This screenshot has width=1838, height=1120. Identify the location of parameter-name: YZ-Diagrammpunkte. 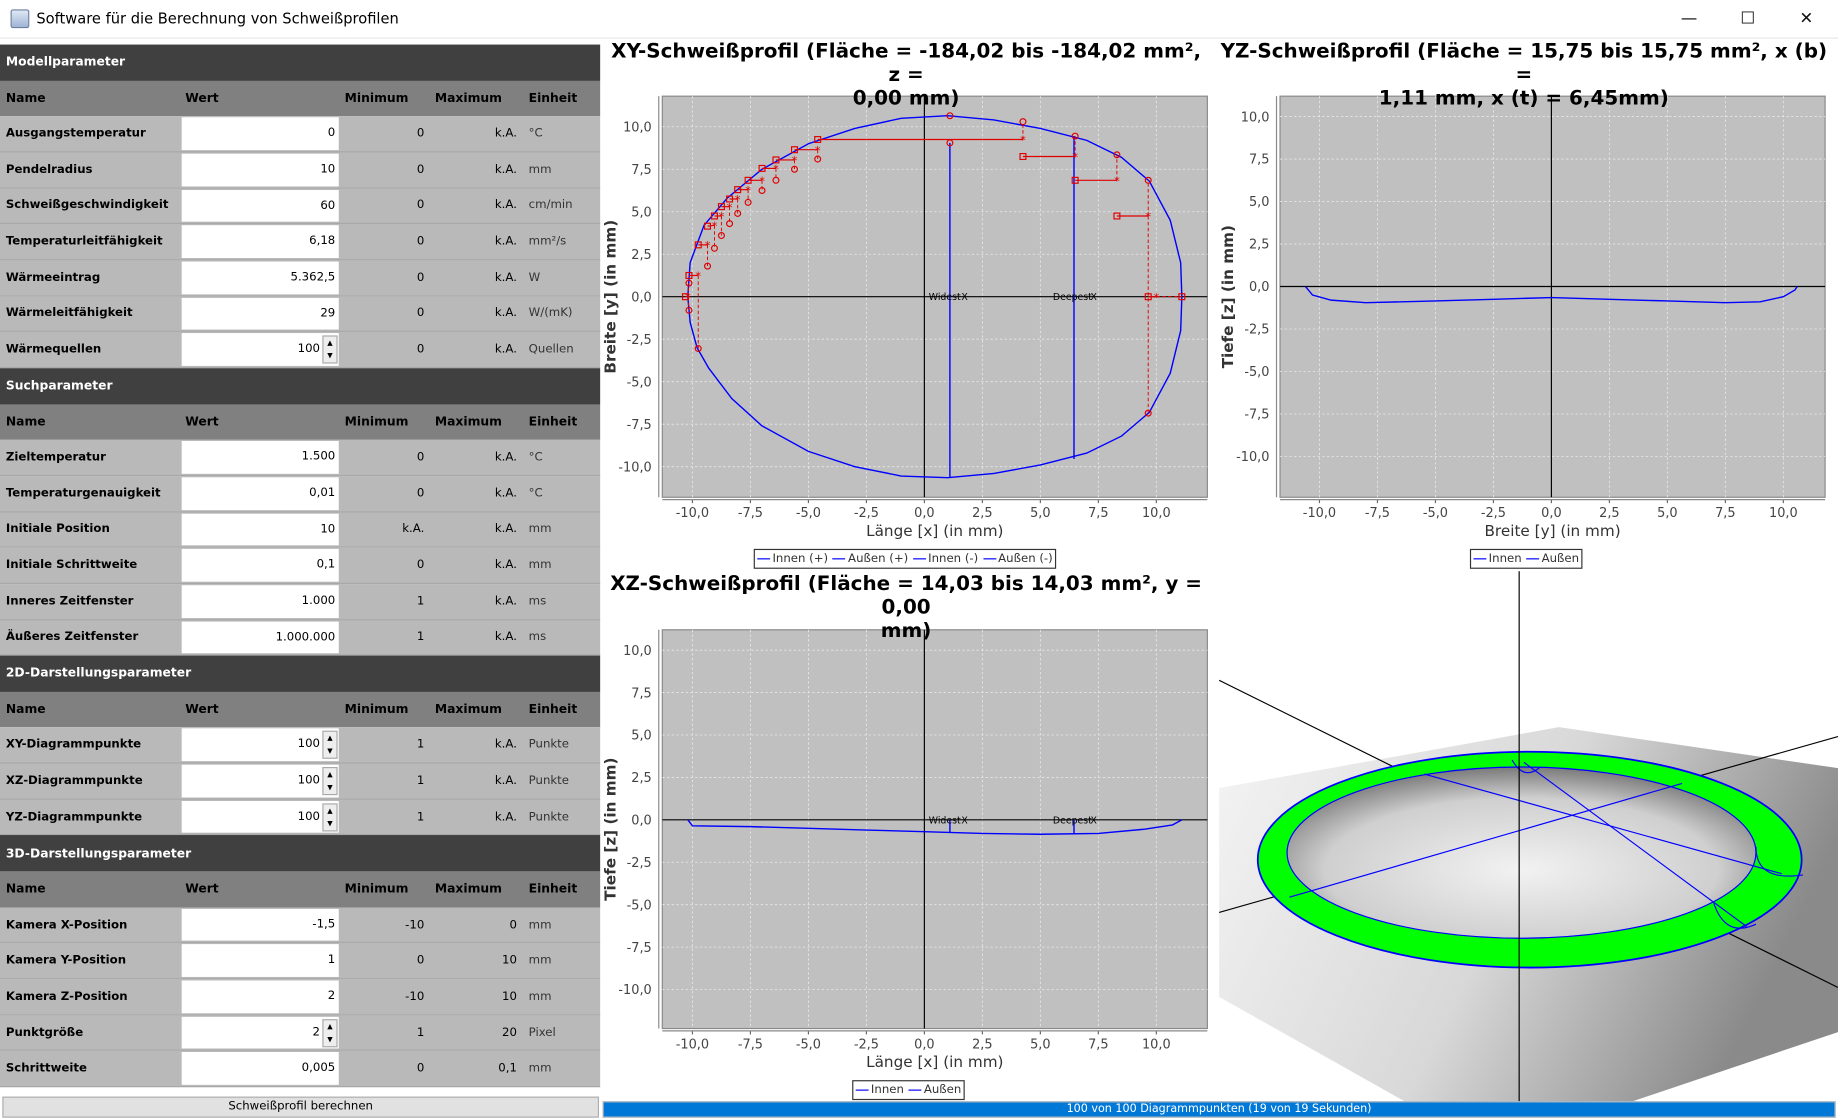
(74, 817).